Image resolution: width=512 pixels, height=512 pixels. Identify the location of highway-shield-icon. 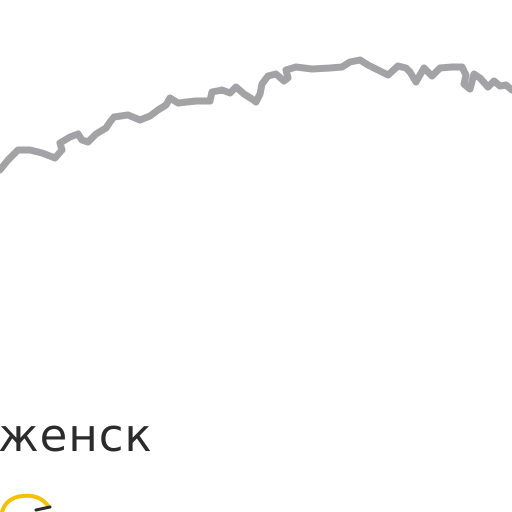
(25, 502).